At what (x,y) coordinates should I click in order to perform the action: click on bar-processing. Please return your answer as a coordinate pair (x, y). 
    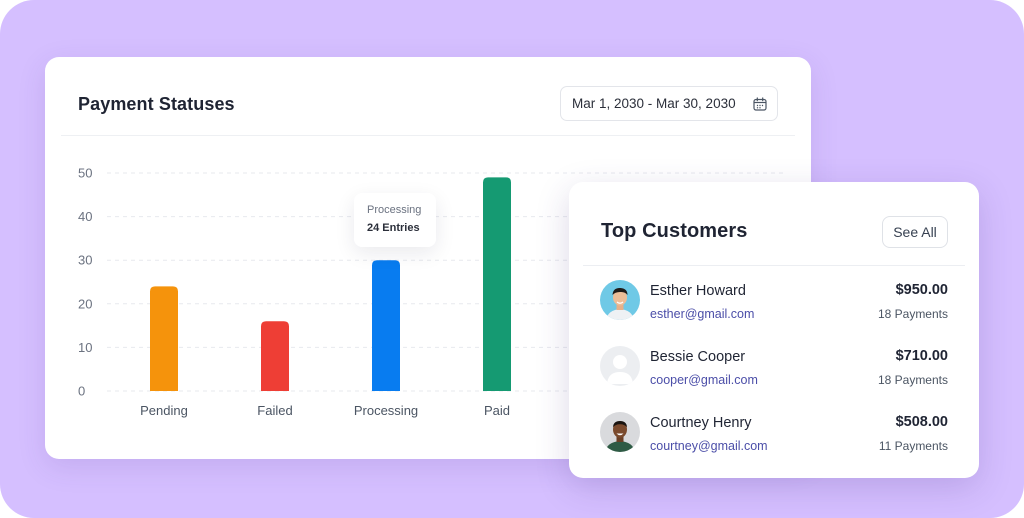
    Looking at the image, I should click on (386, 325).